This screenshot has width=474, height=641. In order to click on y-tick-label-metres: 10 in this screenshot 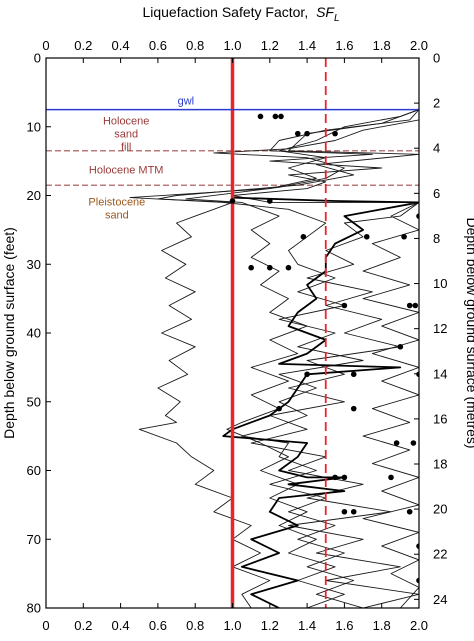, I will do `click(440, 283)`.